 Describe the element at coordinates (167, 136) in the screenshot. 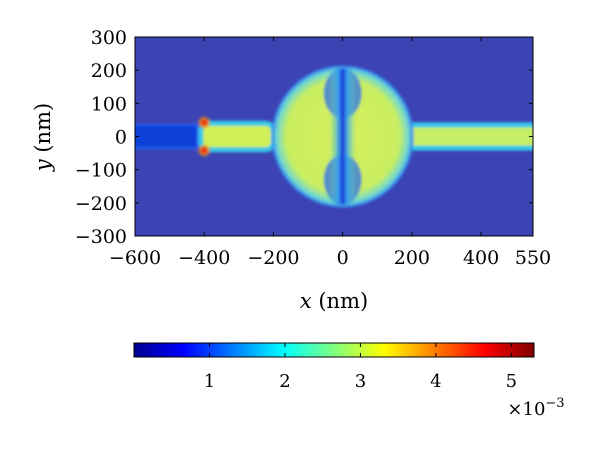

I see `left-arm-field` at that location.